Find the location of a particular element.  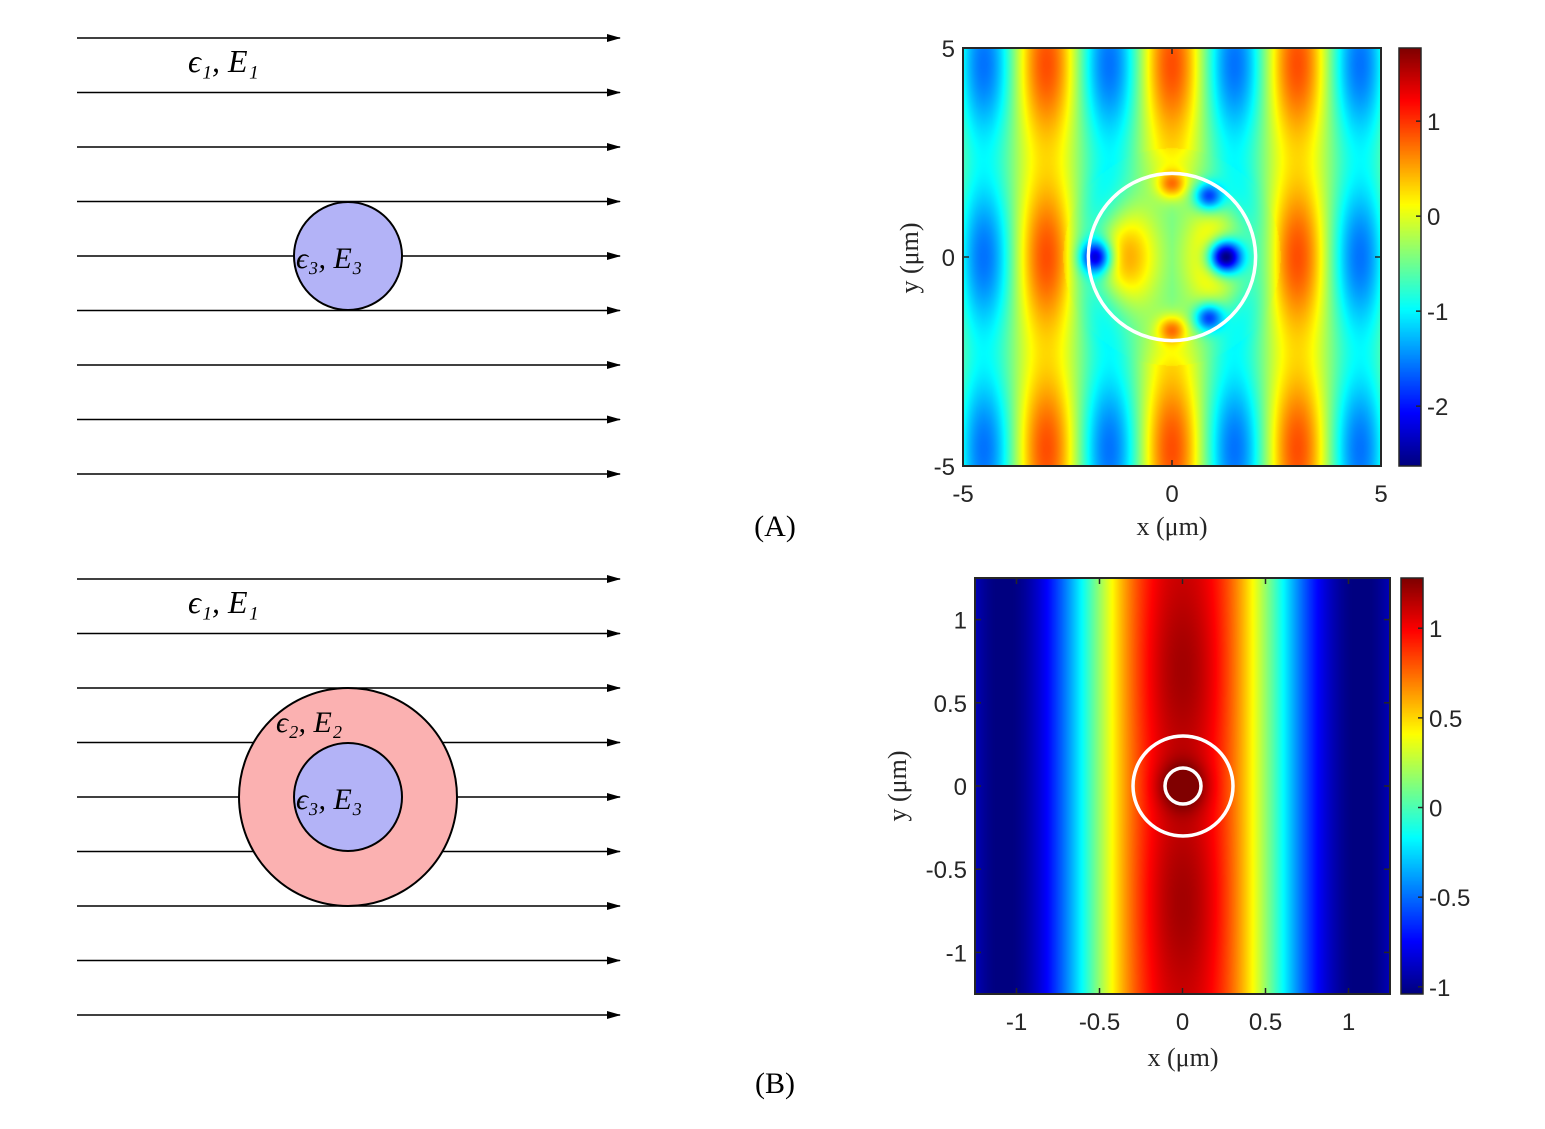

sphere-outline-a is located at coordinates (1172, 257).